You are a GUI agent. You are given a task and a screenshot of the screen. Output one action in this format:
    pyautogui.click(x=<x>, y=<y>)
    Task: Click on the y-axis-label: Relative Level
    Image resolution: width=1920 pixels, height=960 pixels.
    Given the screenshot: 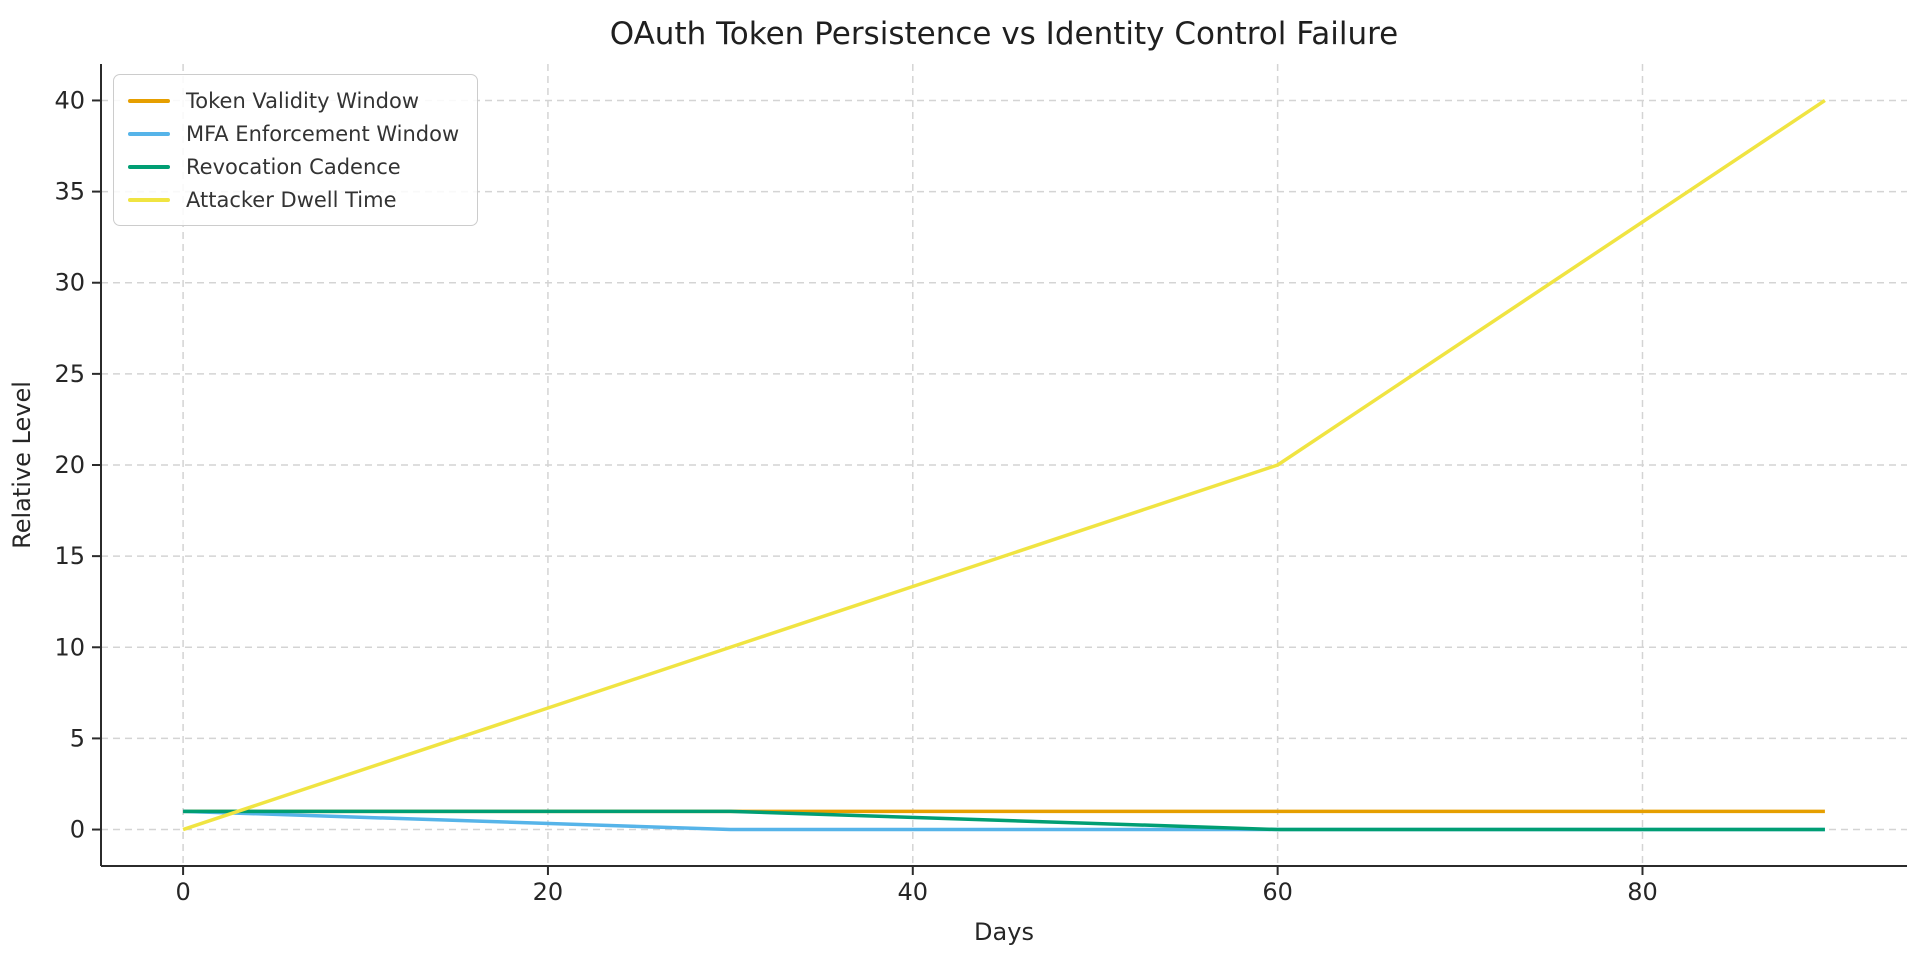 What is the action you would take?
    pyautogui.click(x=22, y=465)
    